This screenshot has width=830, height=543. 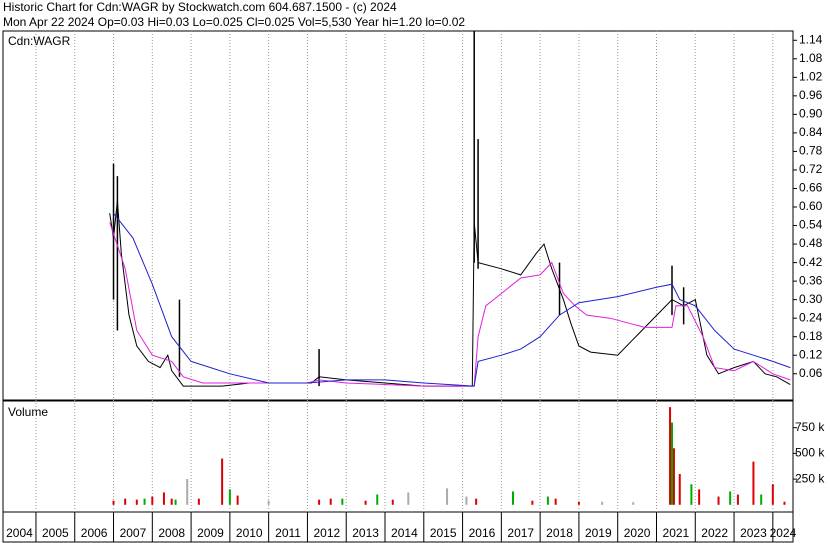 I want to click on year-label: 2015, so click(x=443, y=533).